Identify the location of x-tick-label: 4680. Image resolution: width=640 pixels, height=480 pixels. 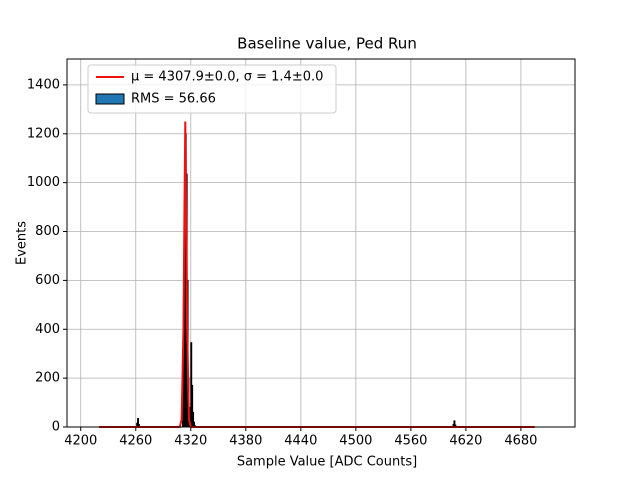
(520, 441).